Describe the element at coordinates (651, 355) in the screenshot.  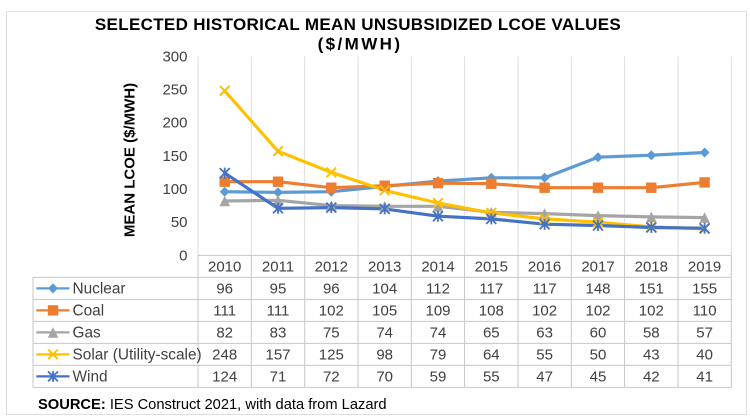
I see `svg-text: 43` at that location.